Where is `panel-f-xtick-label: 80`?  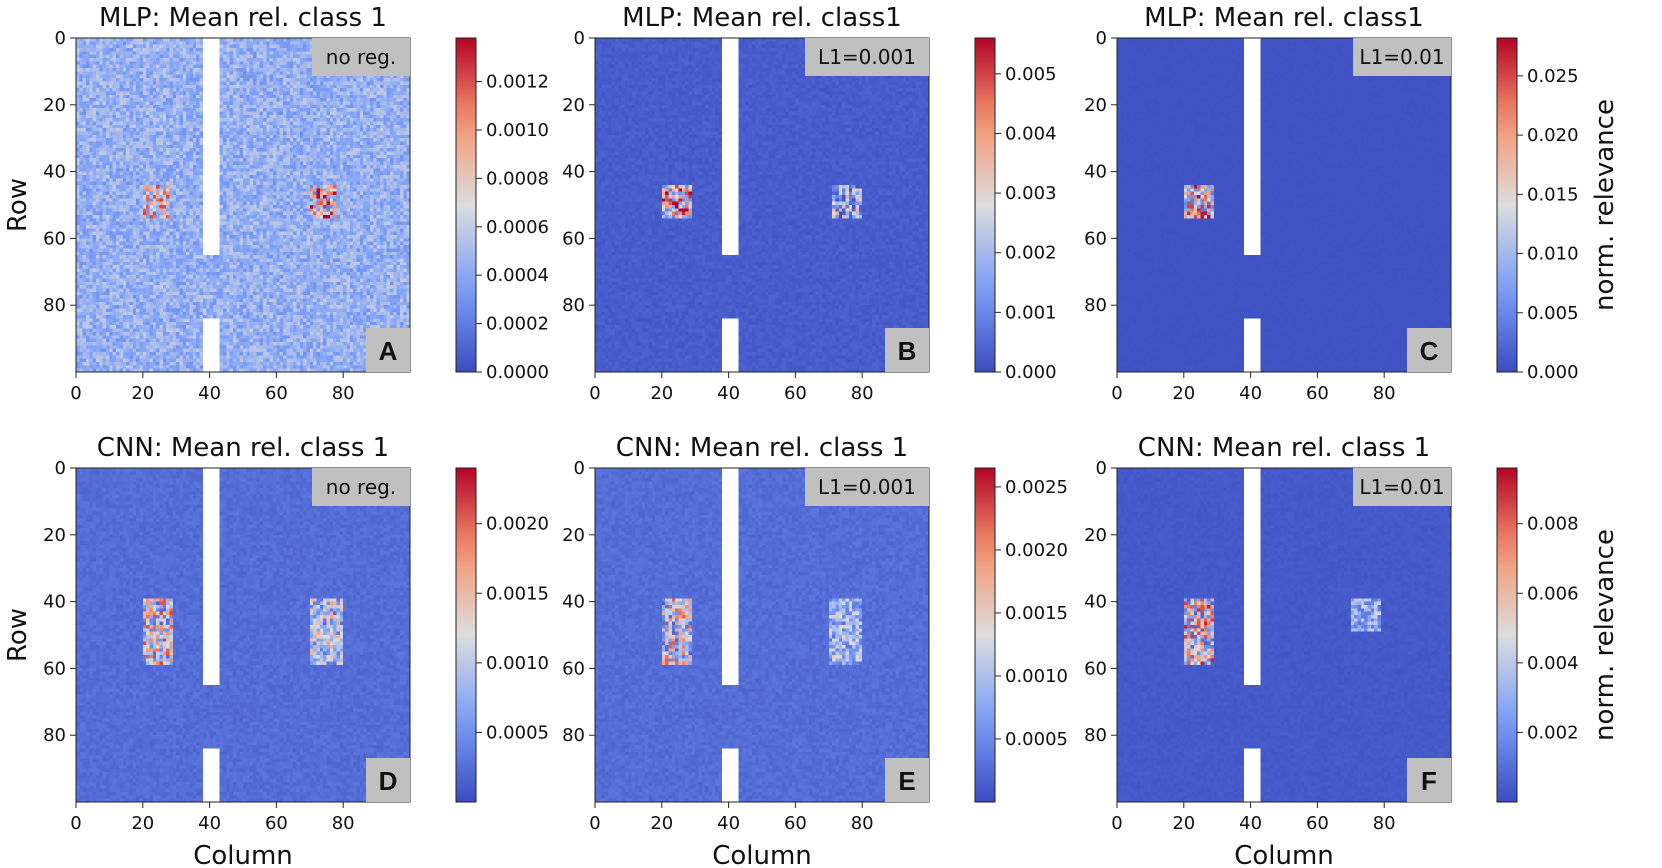
panel-f-xtick-label: 80 is located at coordinates (1384, 823).